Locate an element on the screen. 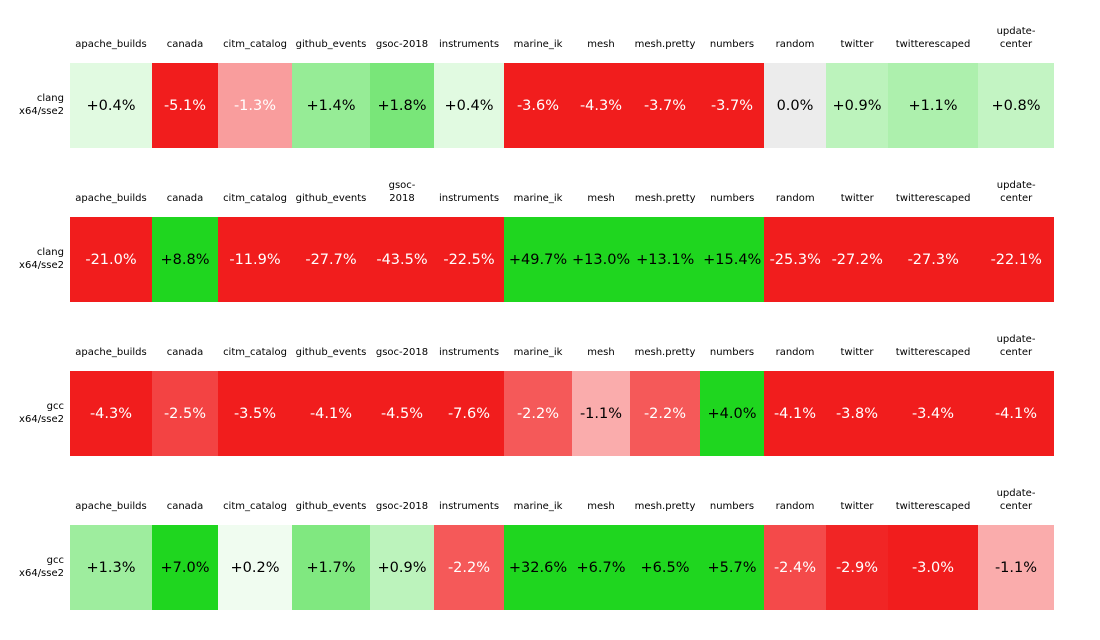 This screenshot has width=1100, height=640. heatmap-cell: +1.7% is located at coordinates (331, 567).